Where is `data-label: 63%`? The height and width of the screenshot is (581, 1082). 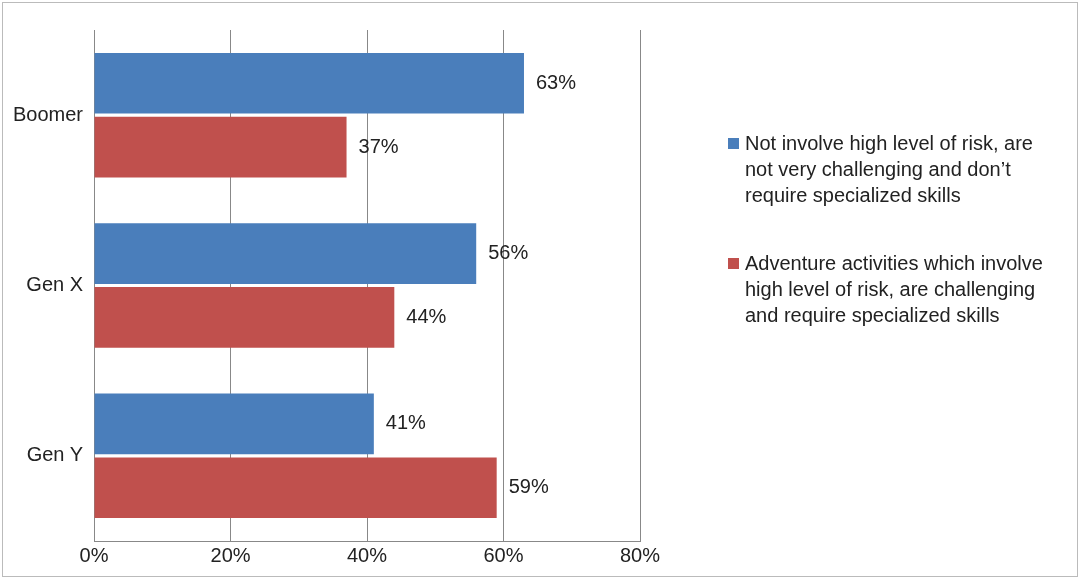 data-label: 63% is located at coordinates (556, 81).